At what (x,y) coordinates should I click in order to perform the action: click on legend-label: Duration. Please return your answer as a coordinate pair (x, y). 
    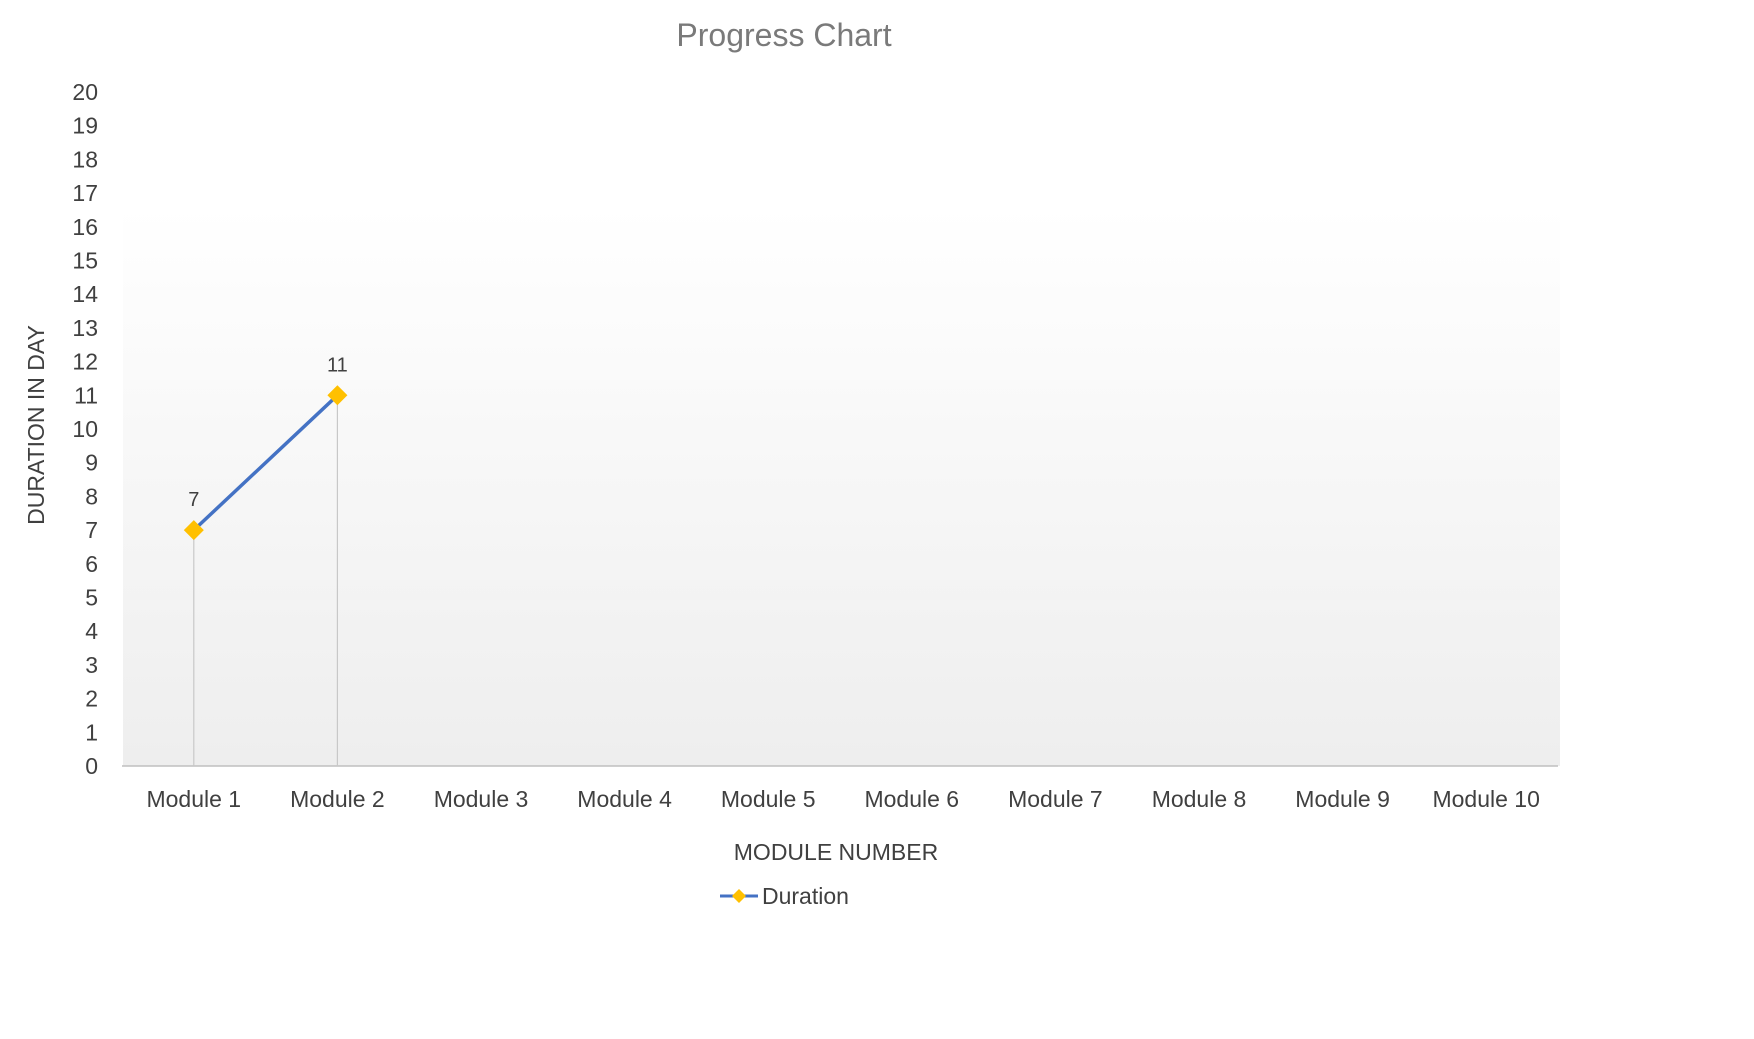
    Looking at the image, I should click on (805, 896).